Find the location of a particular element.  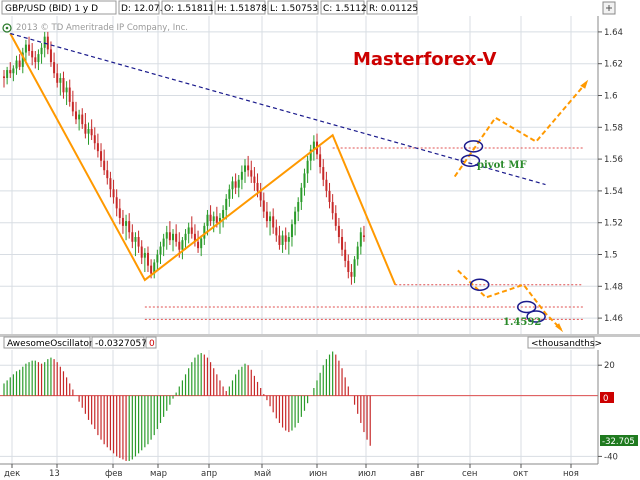

time-axis-ticks: дек 13 фев мар апр май июн июл авг сен окт ноя is located at coordinates (291, 471).